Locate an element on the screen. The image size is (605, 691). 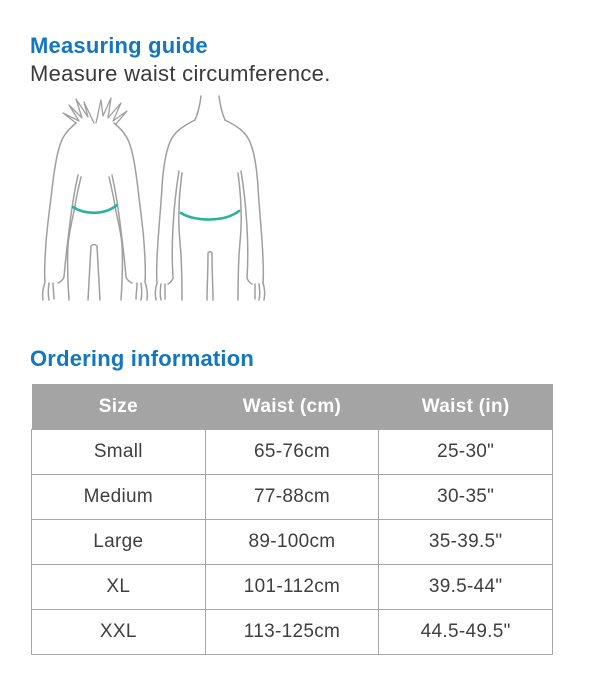
table-cell: 101-112cm is located at coordinates (292, 587).